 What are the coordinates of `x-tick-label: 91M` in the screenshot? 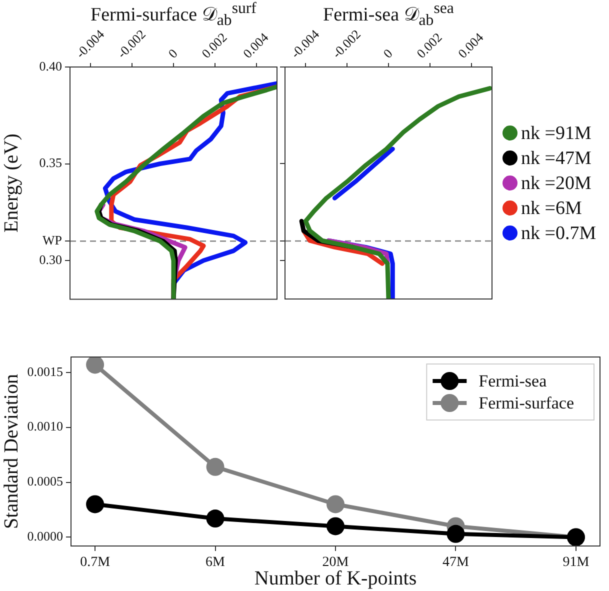 It's located at (576, 562).